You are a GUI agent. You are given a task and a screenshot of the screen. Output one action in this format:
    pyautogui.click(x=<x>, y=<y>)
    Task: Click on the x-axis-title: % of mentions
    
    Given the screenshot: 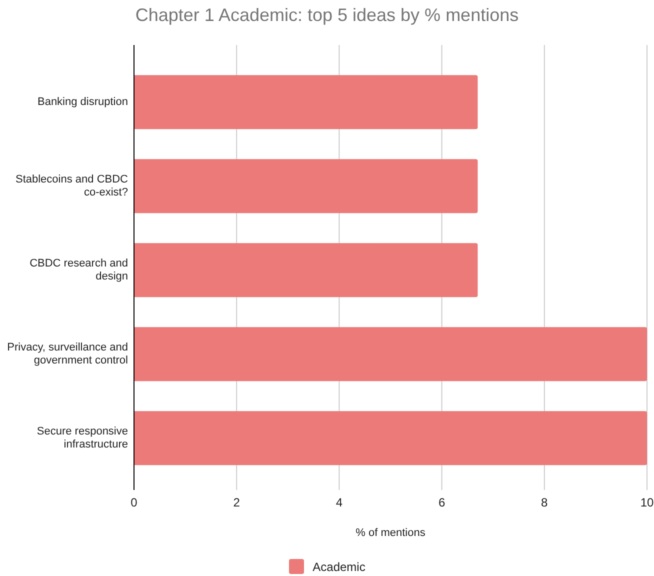 What is the action you would take?
    pyautogui.click(x=391, y=533)
    